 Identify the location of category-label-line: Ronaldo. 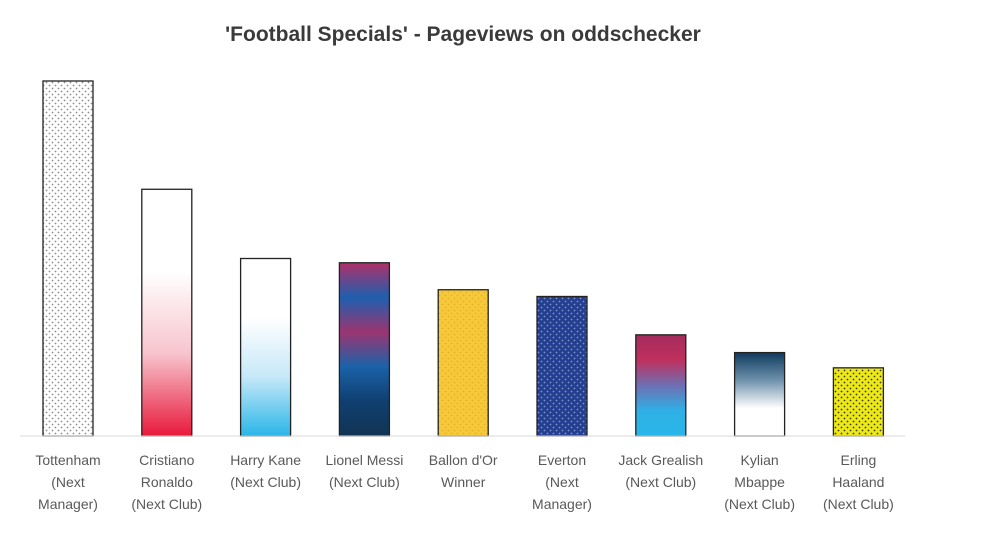
(167, 482).